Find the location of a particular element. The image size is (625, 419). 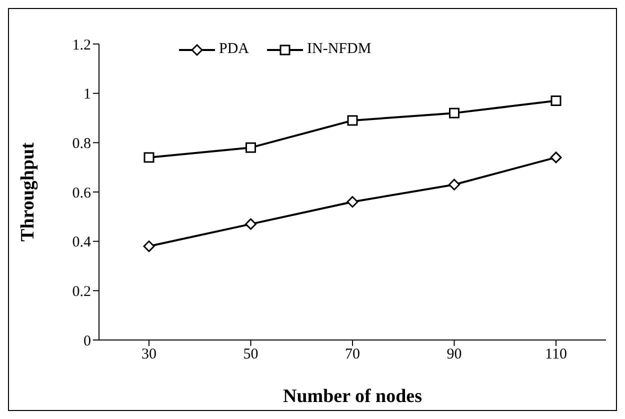

y-tick-label: 0.6 is located at coordinates (82, 193).